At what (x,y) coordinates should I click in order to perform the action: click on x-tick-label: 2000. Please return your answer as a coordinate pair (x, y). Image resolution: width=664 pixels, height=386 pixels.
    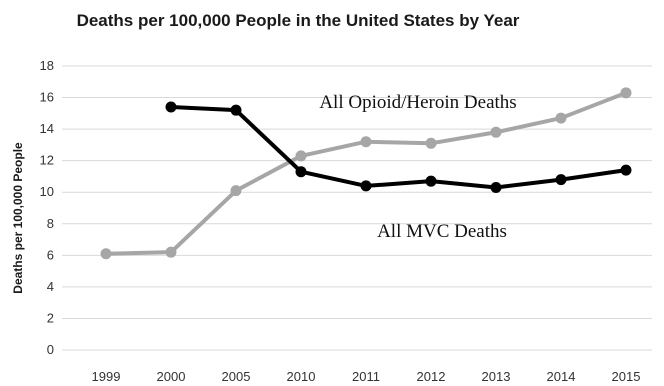
    Looking at the image, I should click on (171, 376).